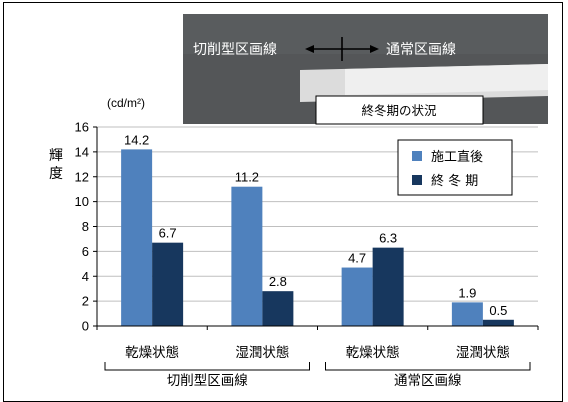  Describe the element at coordinates (82, 176) in the screenshot. I see `y-tick-label: 12` at that location.